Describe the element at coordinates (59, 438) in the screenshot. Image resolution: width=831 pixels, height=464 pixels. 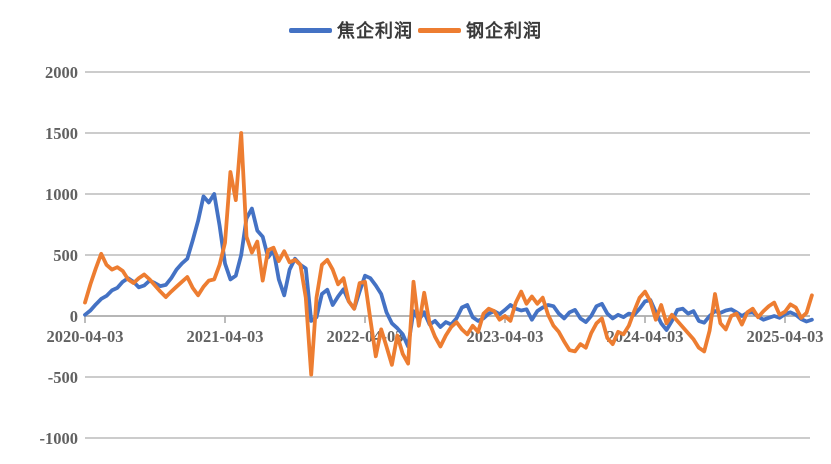
I see `y-axis-label: -1000` at that location.